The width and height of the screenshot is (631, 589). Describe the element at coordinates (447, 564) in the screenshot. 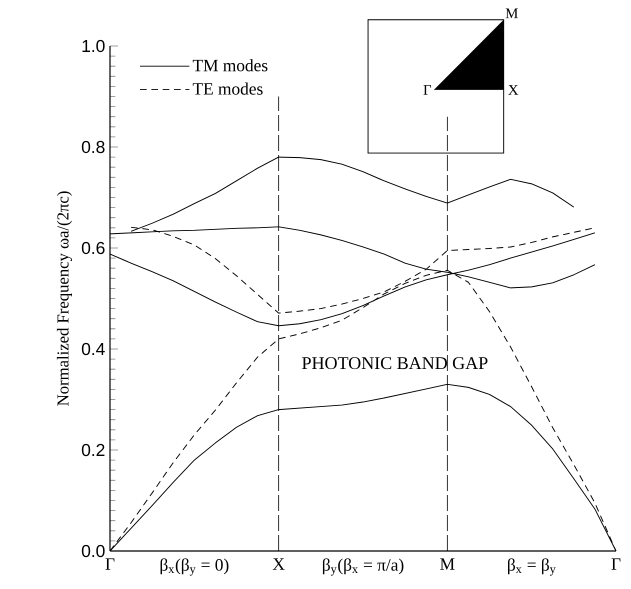

I see `x-tick-label: M` at that location.